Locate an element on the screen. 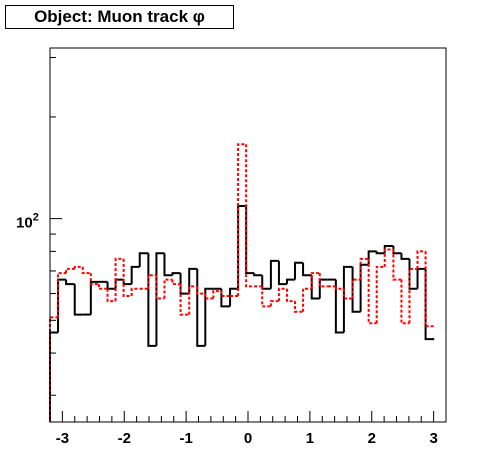 This screenshot has width=496, height=472. x-tick-label: -1 is located at coordinates (185, 438).